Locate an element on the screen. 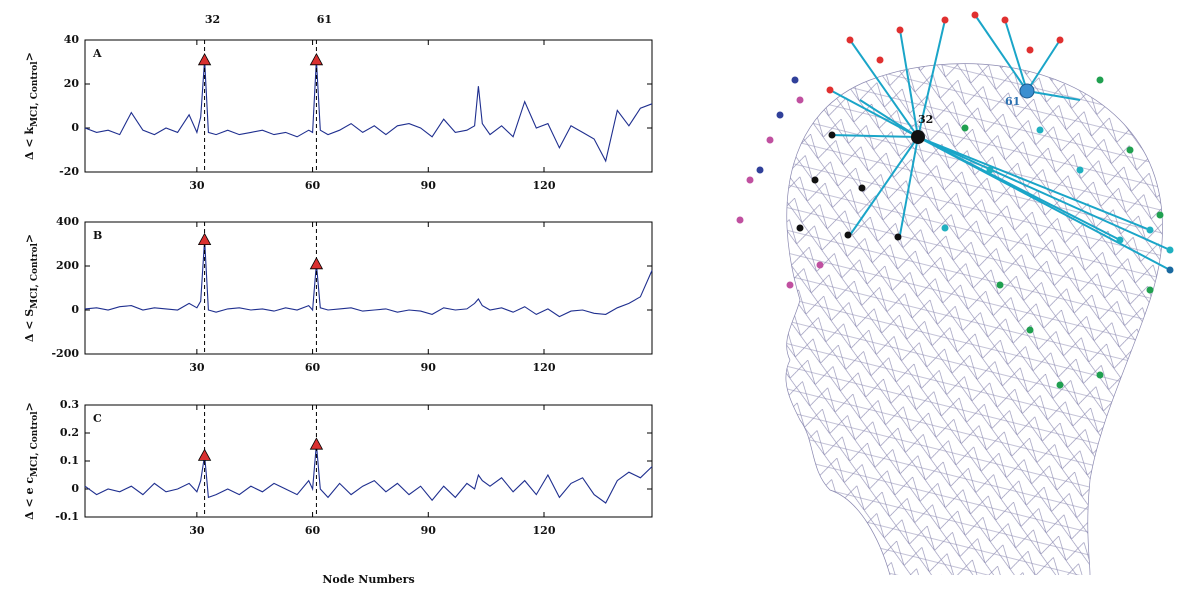  y-tick-label: 20 is located at coordinates (72, 83).